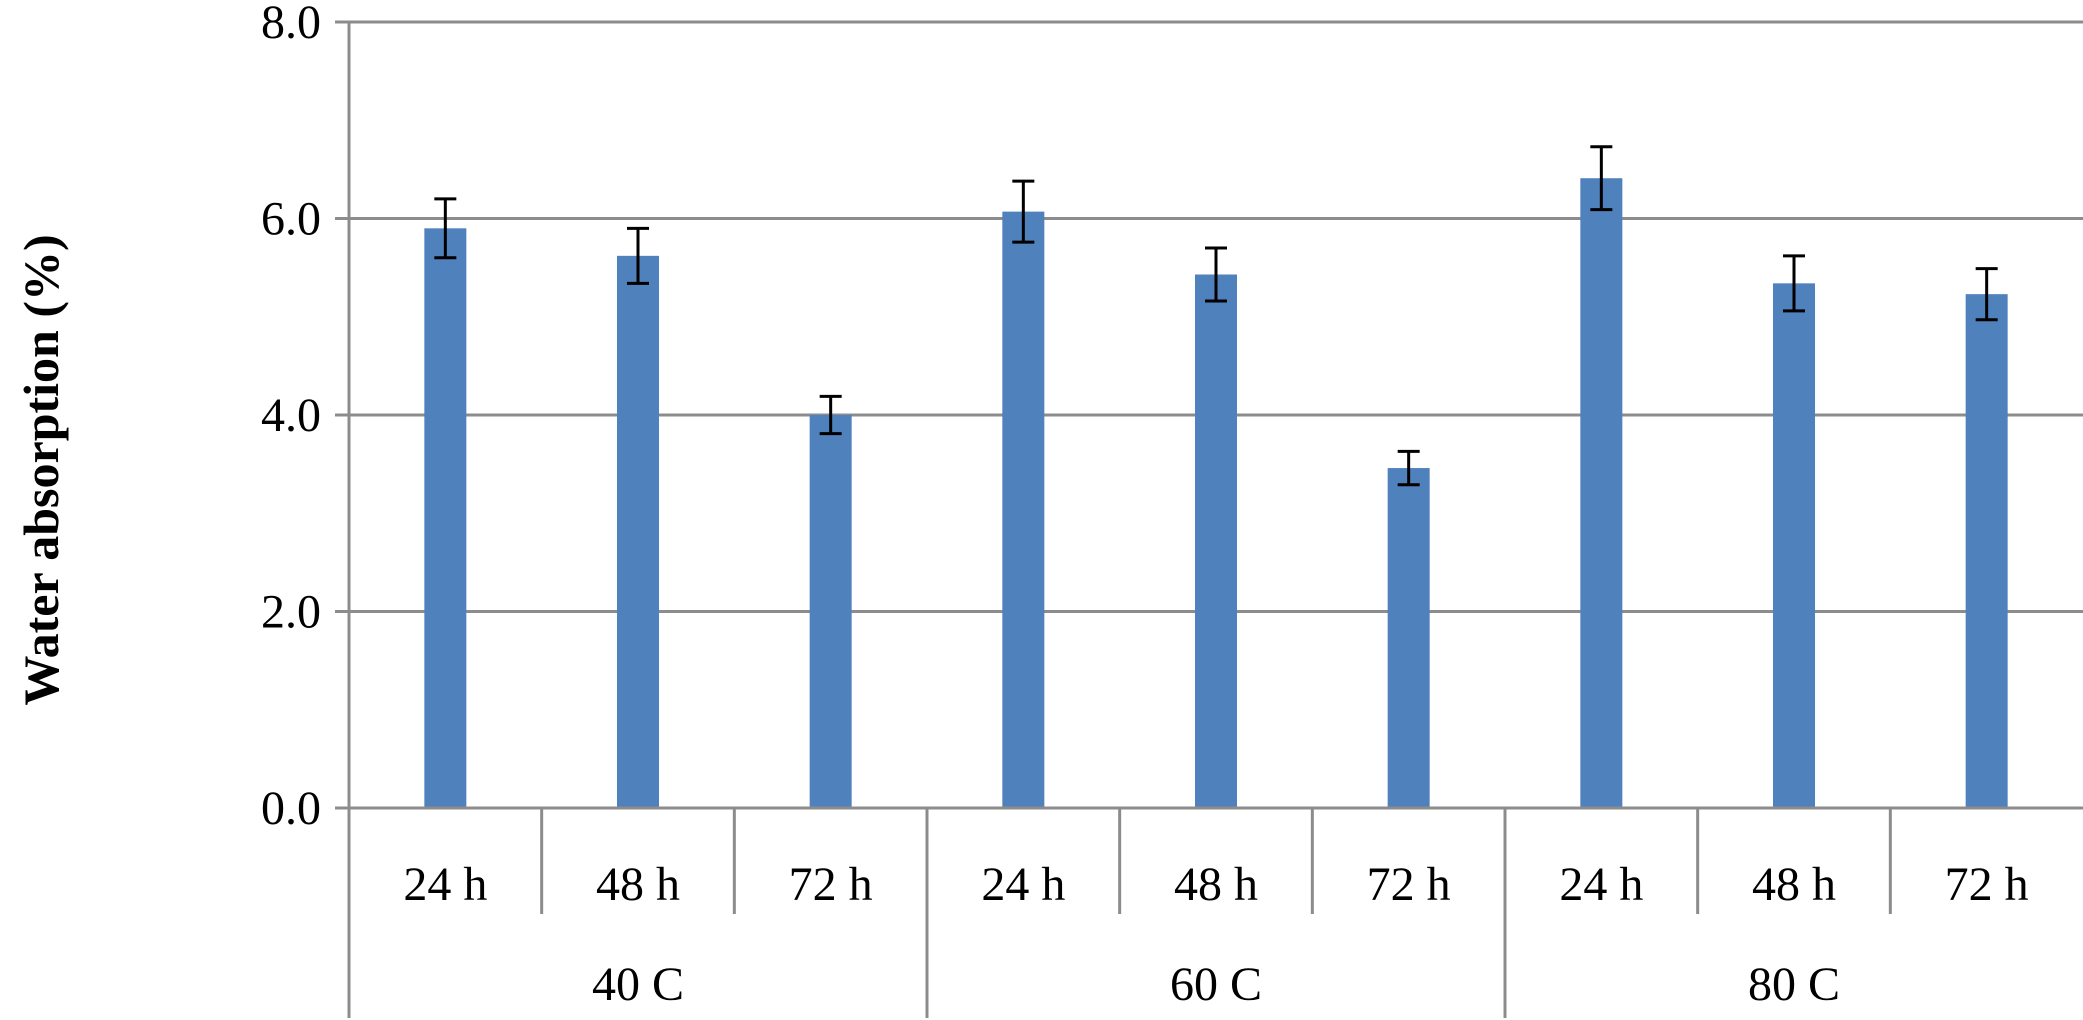  What do you see at coordinates (291, 612) in the screenshot?
I see `y-tick-label: 2.0` at bounding box center [291, 612].